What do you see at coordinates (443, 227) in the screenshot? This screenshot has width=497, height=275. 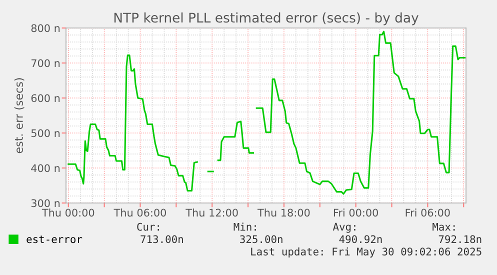 I see `text: Max:` at bounding box center [443, 227].